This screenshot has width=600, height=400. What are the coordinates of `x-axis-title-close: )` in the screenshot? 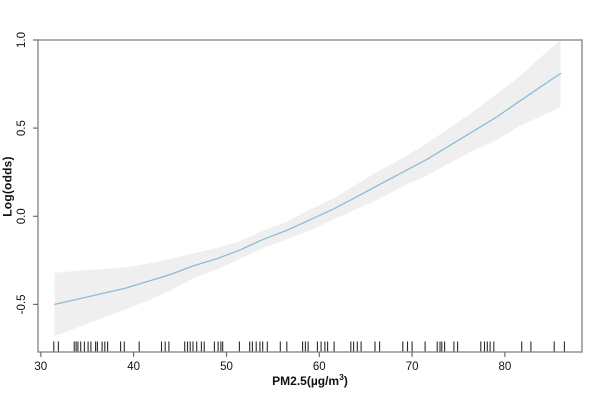 It's located at (345, 381).